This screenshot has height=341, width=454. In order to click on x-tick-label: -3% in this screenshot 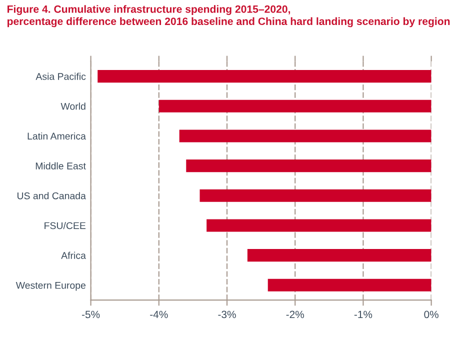, I will do `click(227, 314)`.